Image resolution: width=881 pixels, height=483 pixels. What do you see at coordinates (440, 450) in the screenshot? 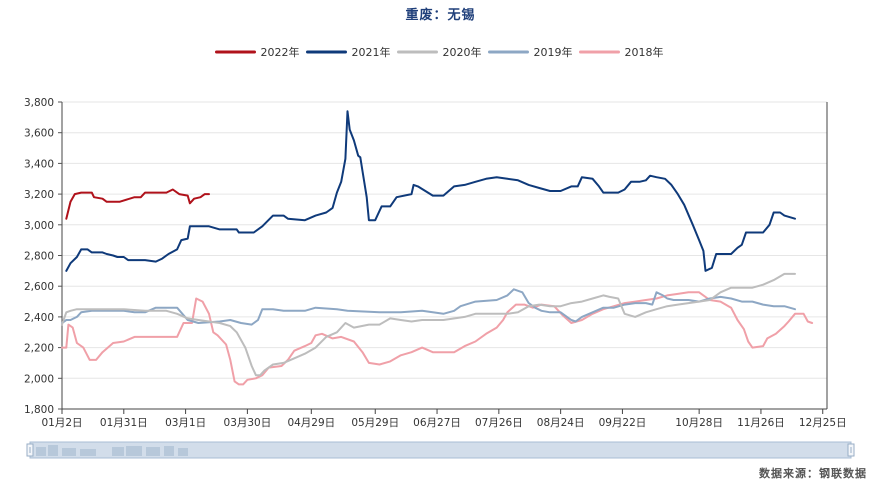
I see `range-navigator` at bounding box center [440, 450].